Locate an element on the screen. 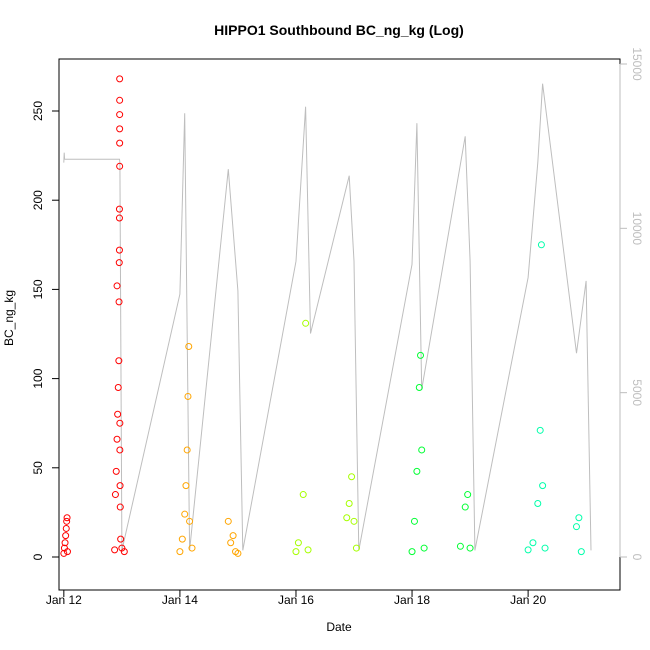 The height and width of the screenshot is (650, 650). y-tick-label: 150 is located at coordinates (38, 289).